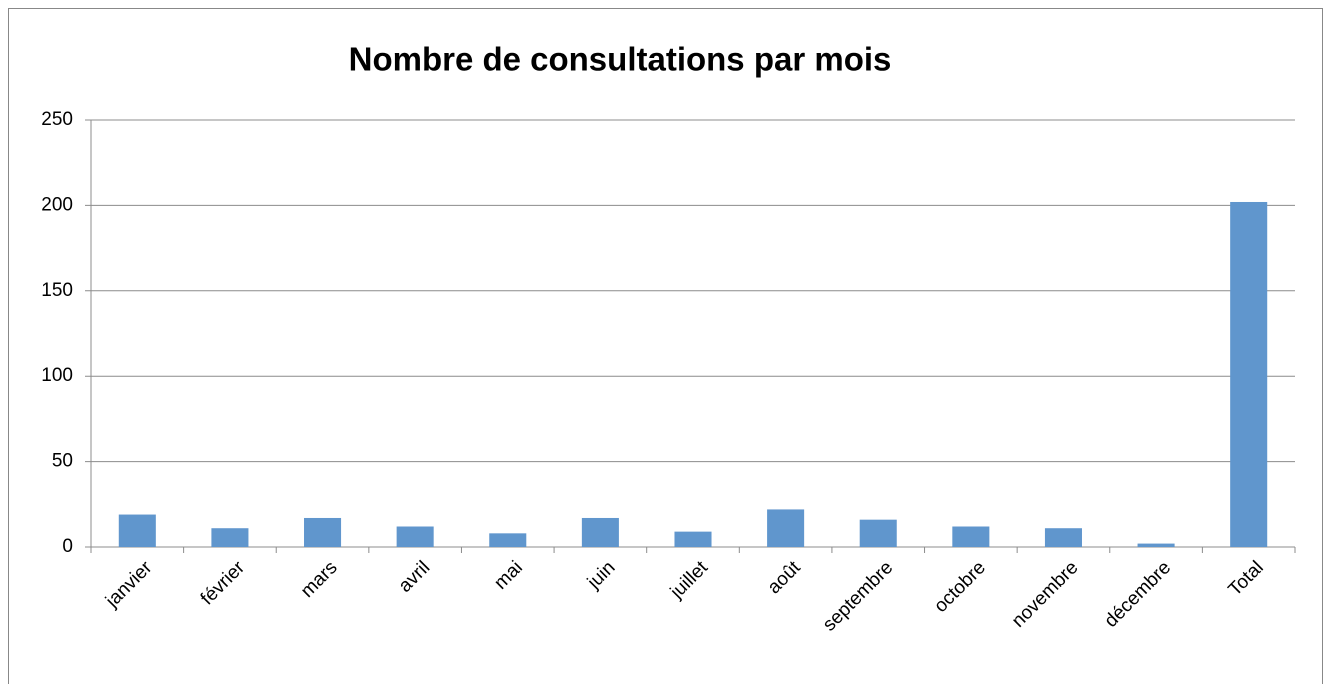 This screenshot has height=684, width=1331. What do you see at coordinates (1138, 594) in the screenshot?
I see `x-tick-label: décembre` at bounding box center [1138, 594].